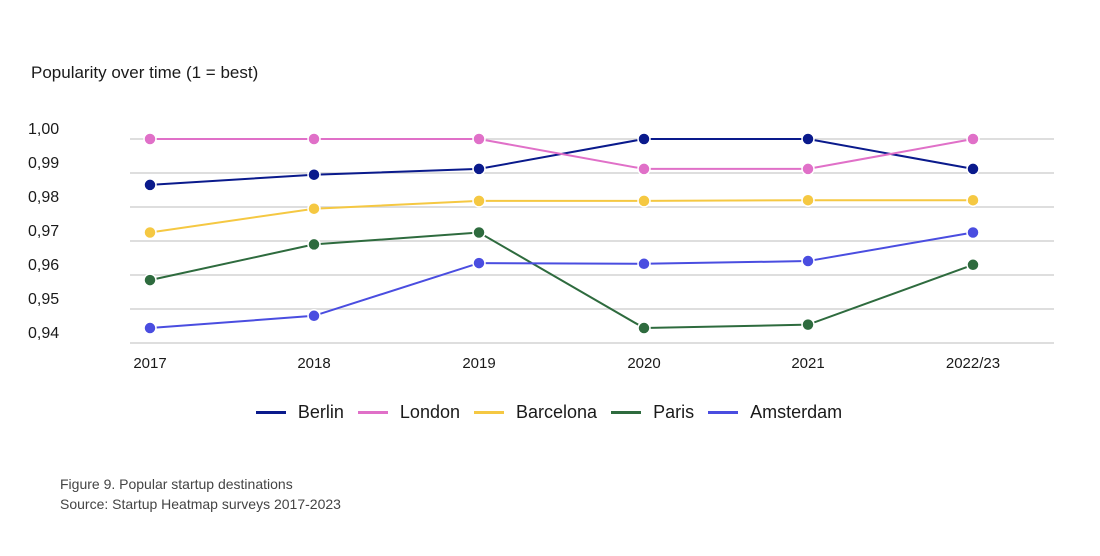 Image resolution: width=1100 pixels, height=556 pixels. I want to click on legend-label: Amsterdam, so click(796, 412).